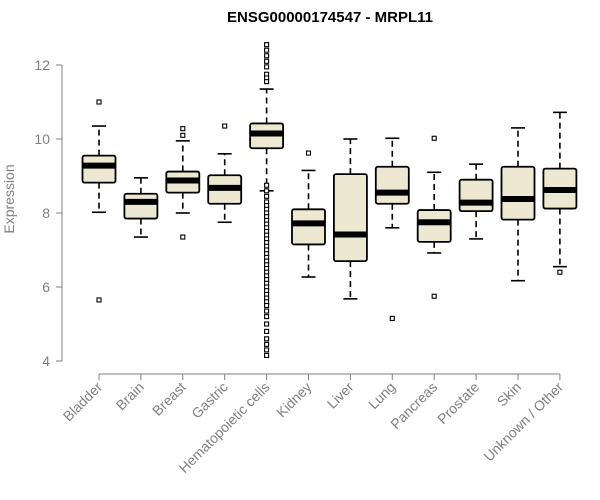 This screenshot has height=500, width=600. I want to click on x-tick-label: Lung, so click(381, 395).